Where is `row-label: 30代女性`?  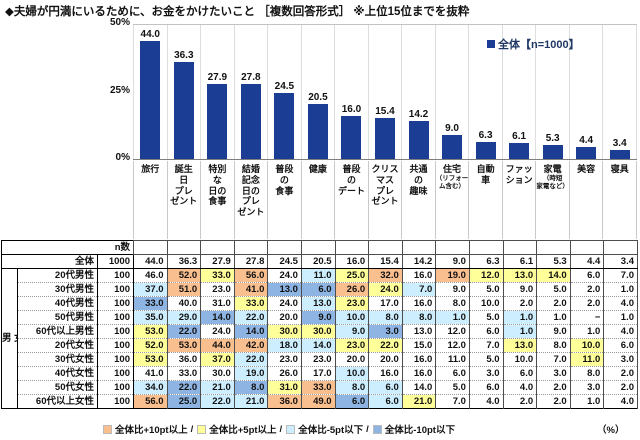
row-label: 30代女性 is located at coordinates (57, 359).